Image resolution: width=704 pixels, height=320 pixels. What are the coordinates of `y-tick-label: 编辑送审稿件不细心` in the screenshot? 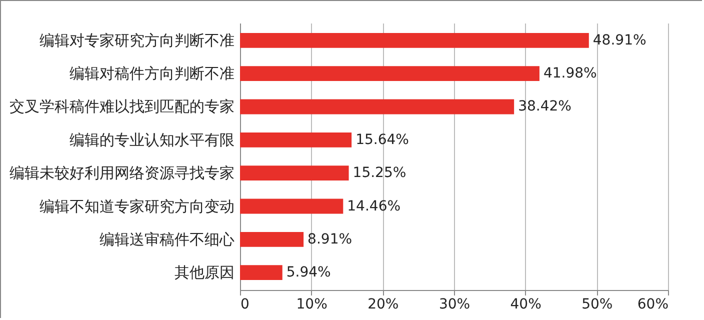 It's located at (167, 239).